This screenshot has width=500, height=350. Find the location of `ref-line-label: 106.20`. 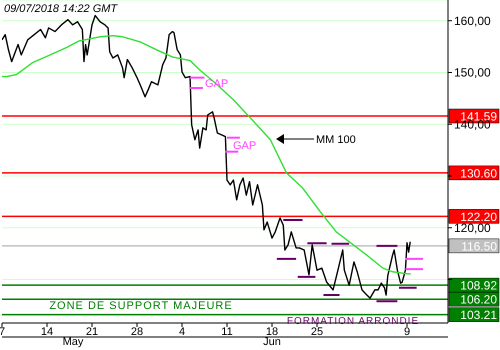

ref-line-label: 106.20 is located at coordinates (479, 299).